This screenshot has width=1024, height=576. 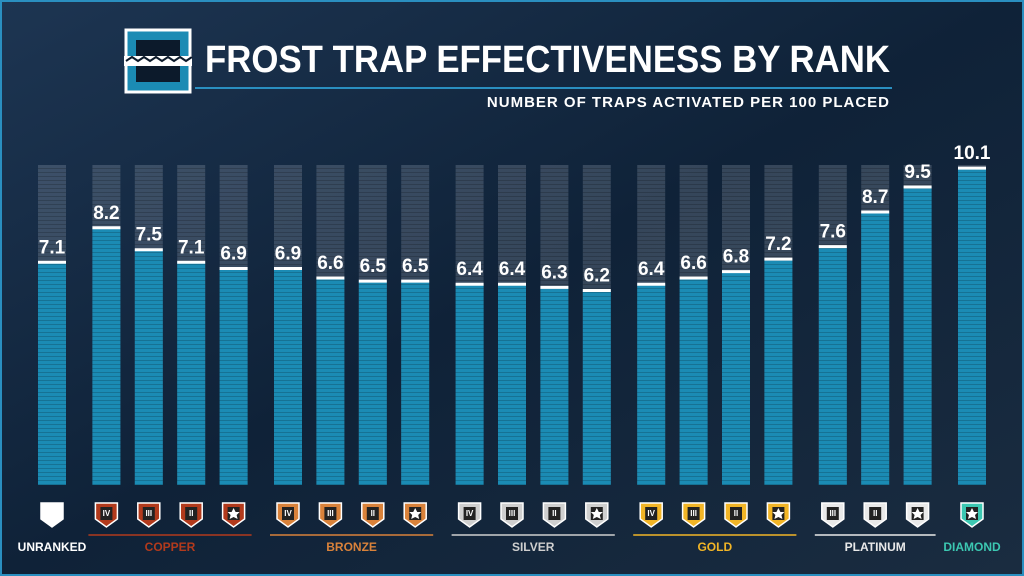 I want to click on title-icon, so click(x=158, y=61).